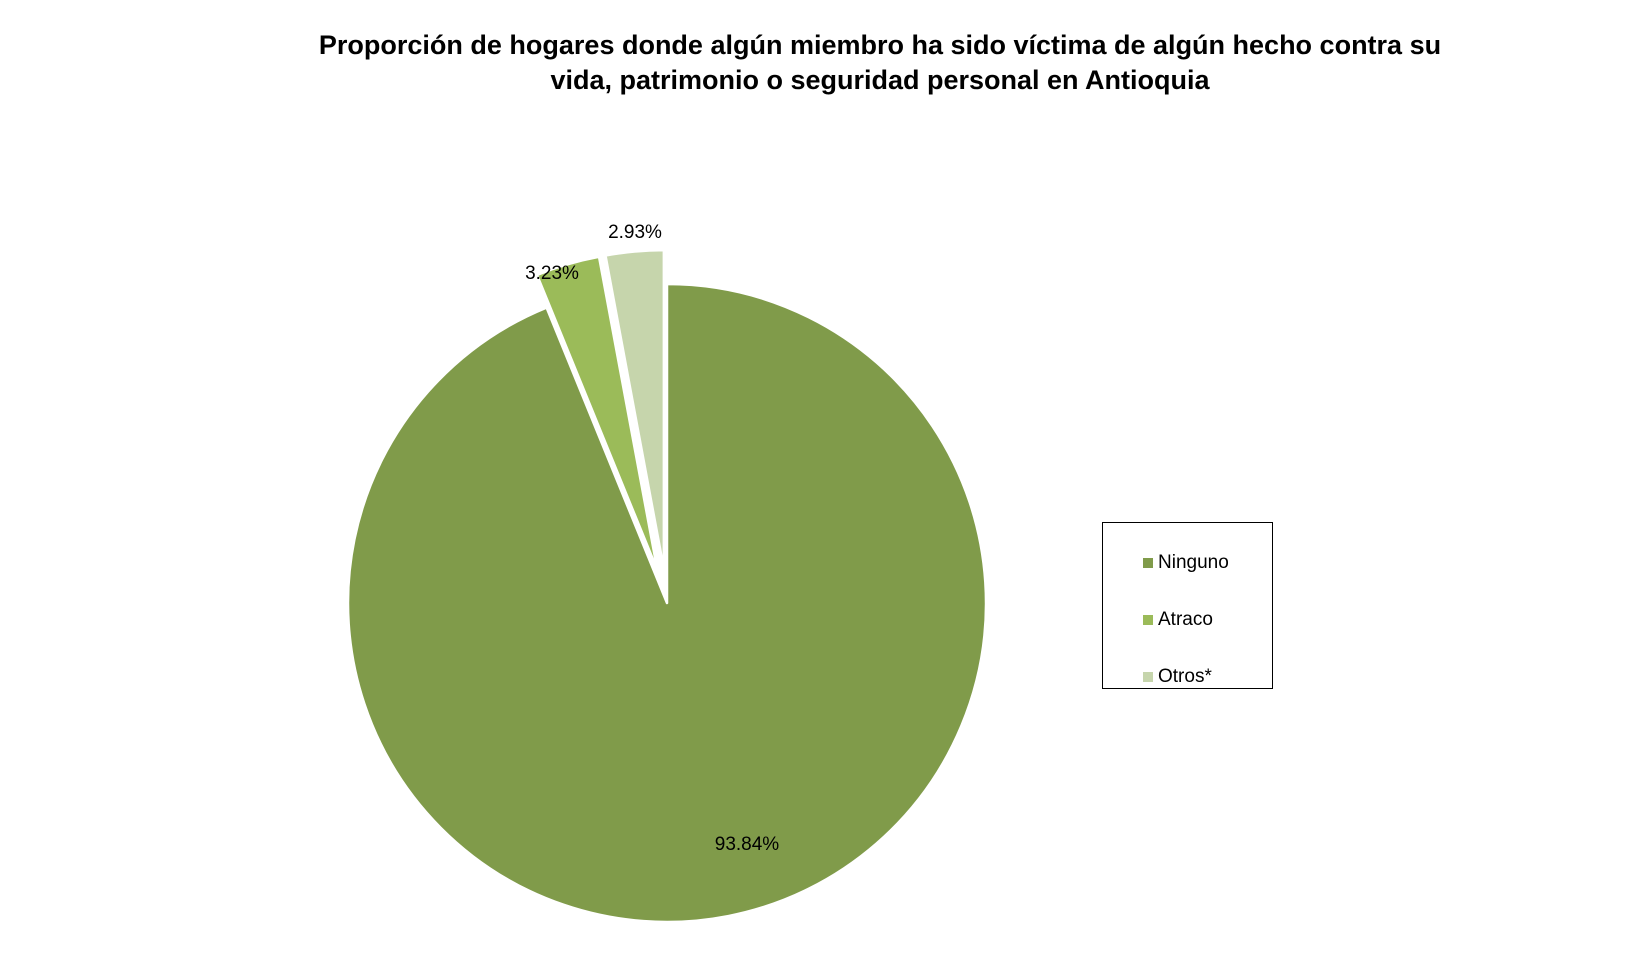 Image resolution: width=1636 pixels, height=978 pixels. I want to click on data-label-ninguno: 93.84%, so click(747, 844).